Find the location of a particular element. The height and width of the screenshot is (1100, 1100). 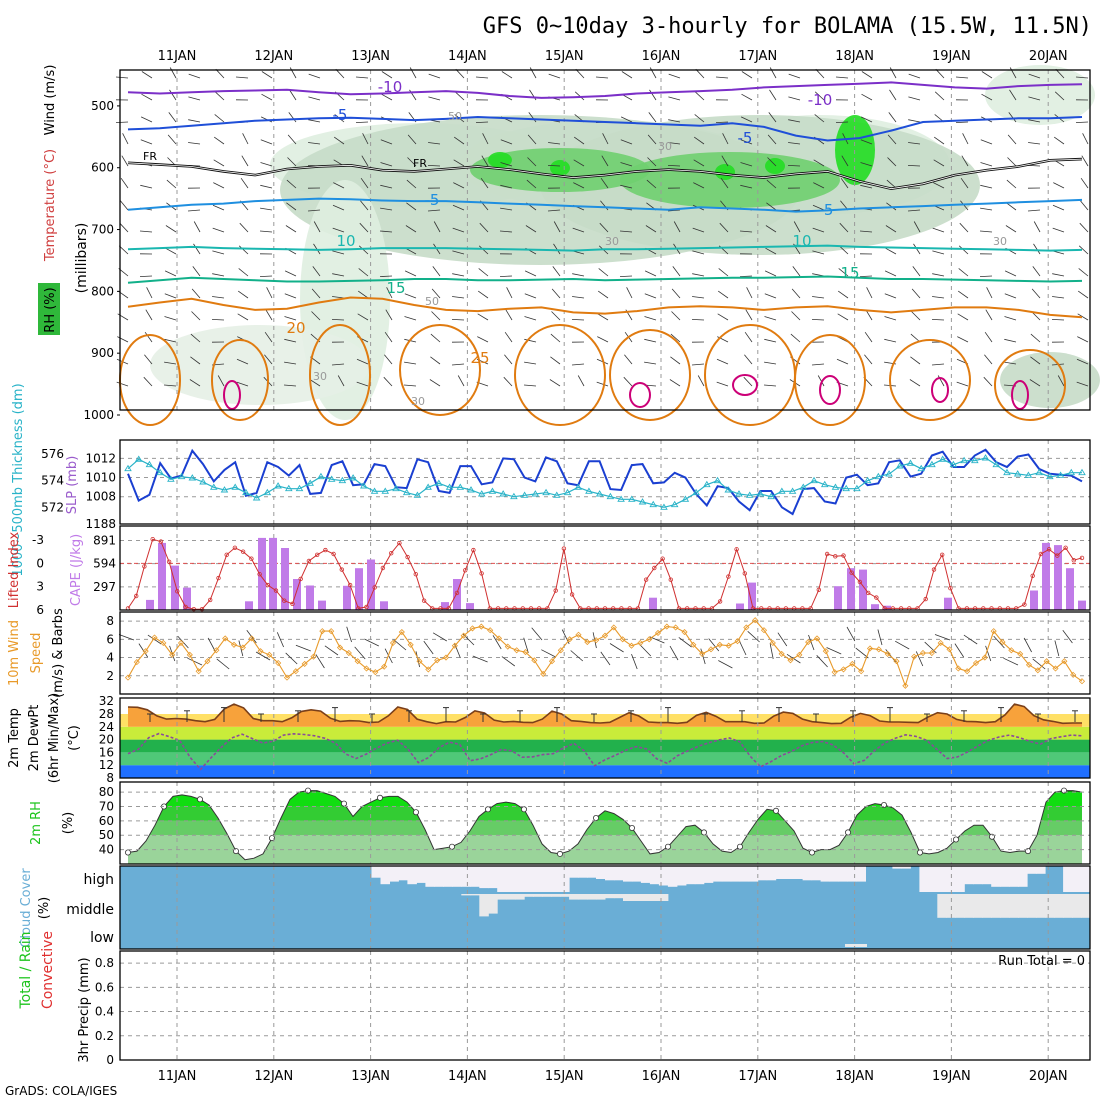

contour-label: -5 is located at coordinates (745, 138).